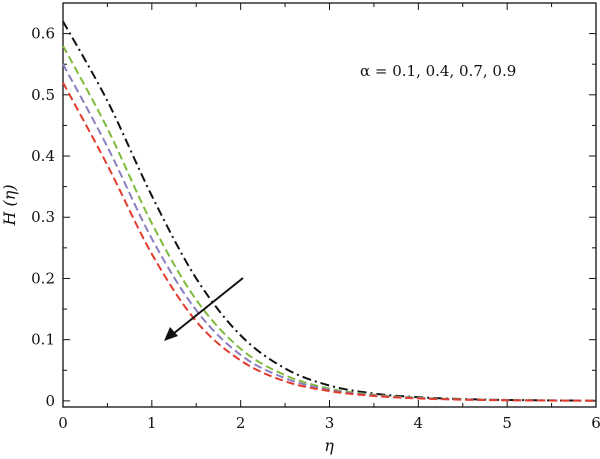 Image resolution: width=600 pixels, height=459 pixels. What do you see at coordinates (204, 309) in the screenshot?
I see `trend-arrow` at bounding box center [204, 309].